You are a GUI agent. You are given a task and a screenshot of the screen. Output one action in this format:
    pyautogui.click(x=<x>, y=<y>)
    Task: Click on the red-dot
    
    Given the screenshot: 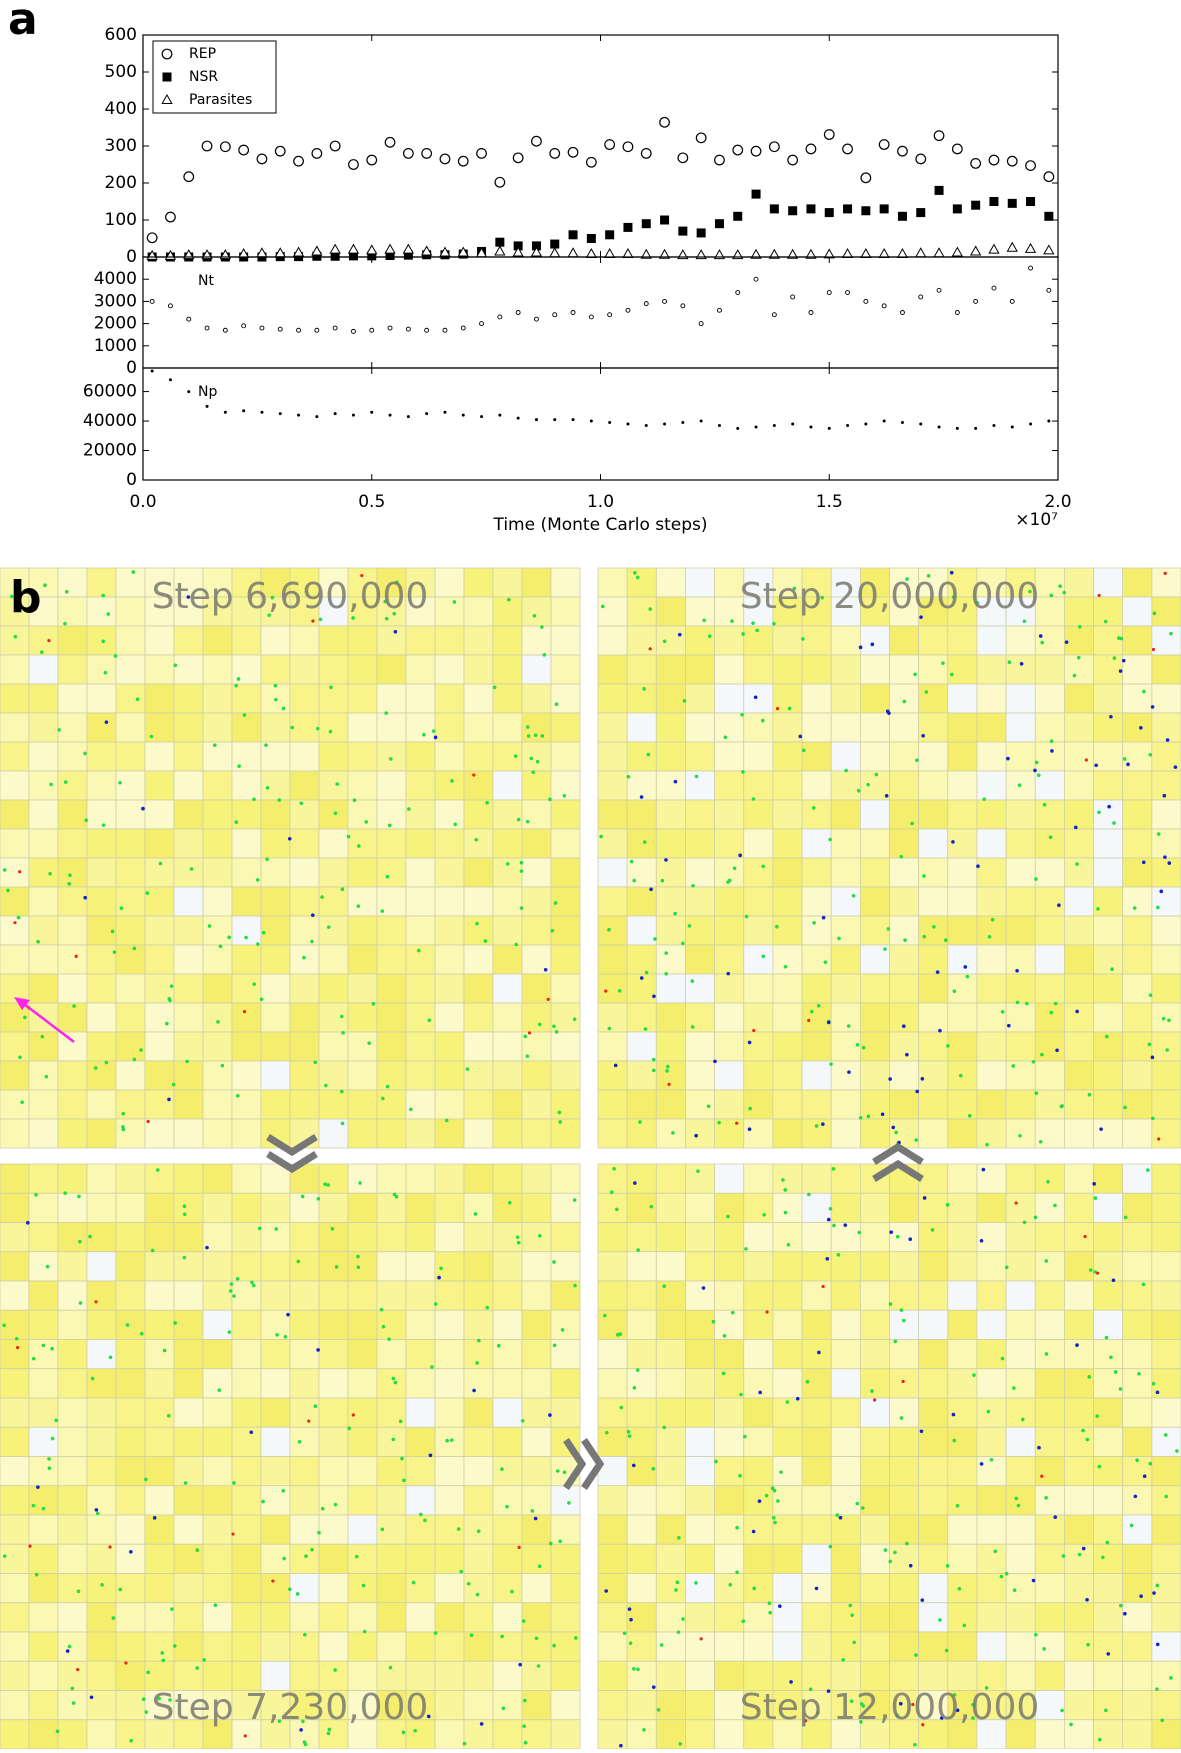 What is the action you would take?
    pyautogui.click(x=20, y=872)
    